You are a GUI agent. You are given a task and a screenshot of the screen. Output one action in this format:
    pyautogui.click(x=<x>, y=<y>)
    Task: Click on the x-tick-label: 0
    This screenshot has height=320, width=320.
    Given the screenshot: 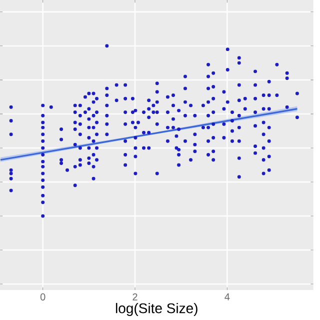 What is the action you would take?
    pyautogui.click(x=43, y=296)
    